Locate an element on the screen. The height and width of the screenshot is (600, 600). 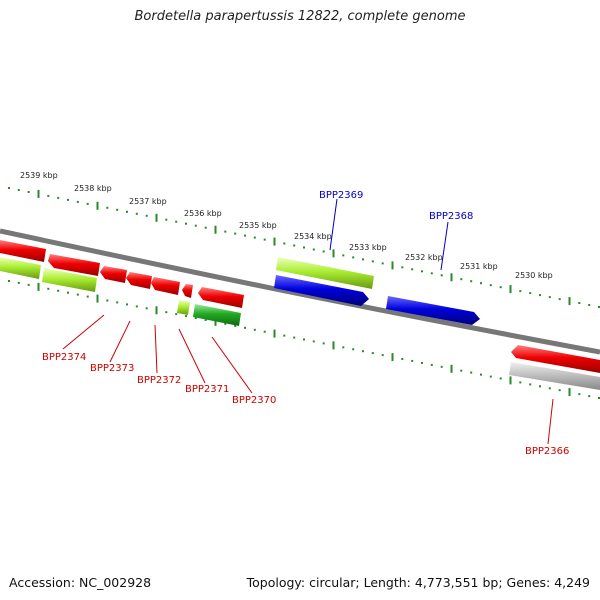
scale-label: 2538 kbp is located at coordinates (93, 188).